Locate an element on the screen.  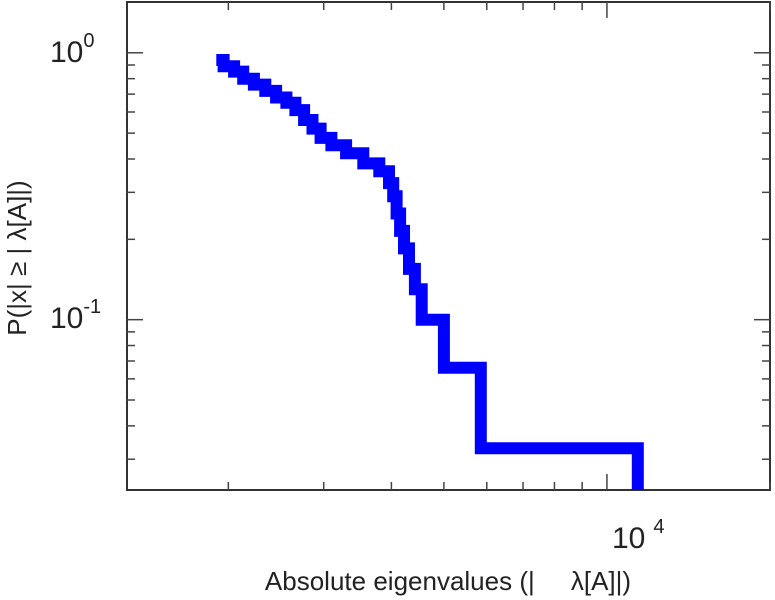
y-axis-label: P(|x| ≥ | λ[A]|) is located at coordinates (17, 257).